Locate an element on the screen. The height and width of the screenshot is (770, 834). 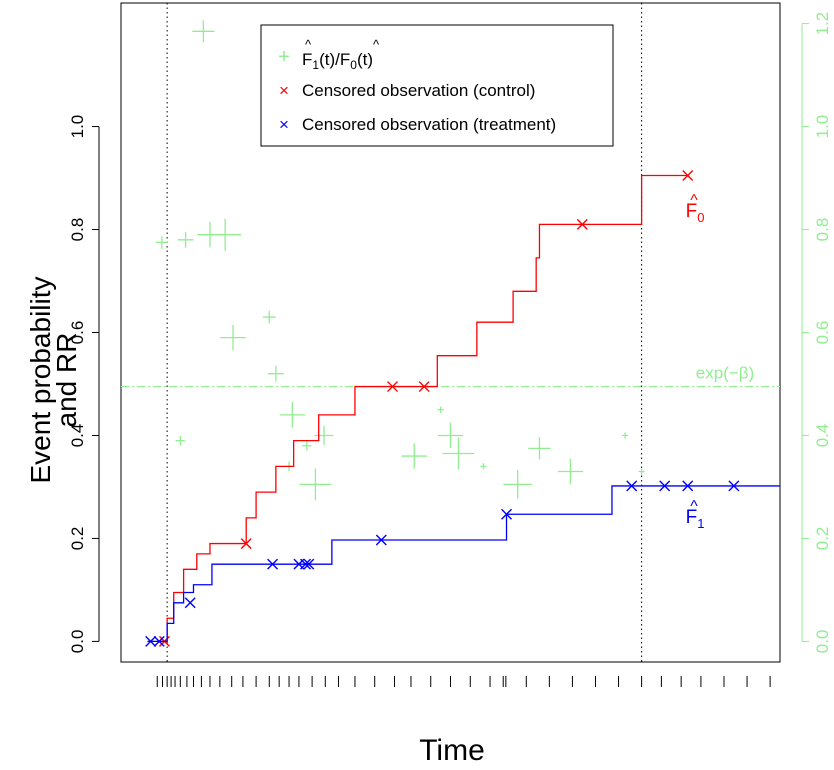
exp-beta-label: exp(−β) is located at coordinates (725, 373).